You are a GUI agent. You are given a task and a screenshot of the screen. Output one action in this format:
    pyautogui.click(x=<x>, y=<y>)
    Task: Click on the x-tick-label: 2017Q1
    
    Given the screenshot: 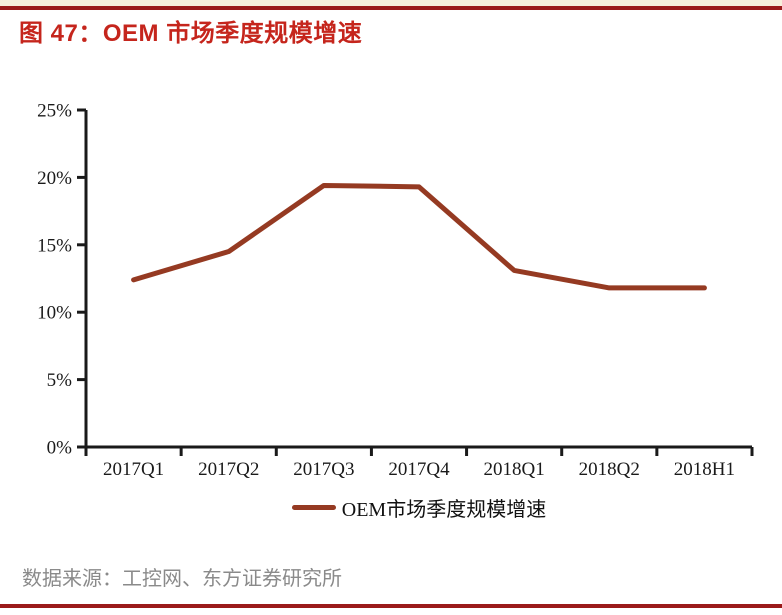 What is the action you would take?
    pyautogui.click(x=133, y=469)
    